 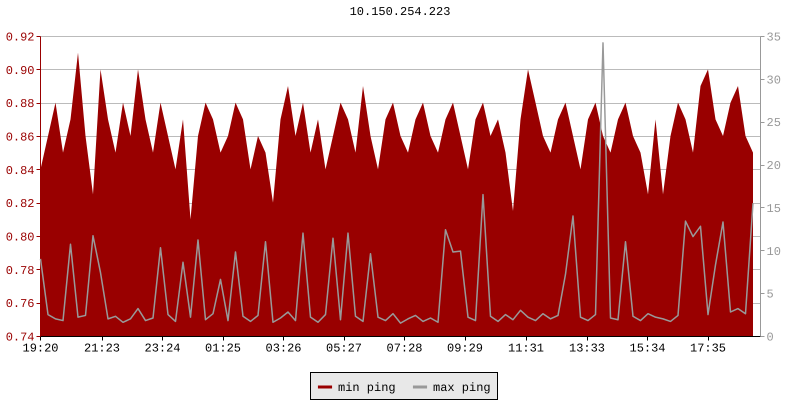 I want to click on y-tick-label: 0.90, so click(x=20, y=71).